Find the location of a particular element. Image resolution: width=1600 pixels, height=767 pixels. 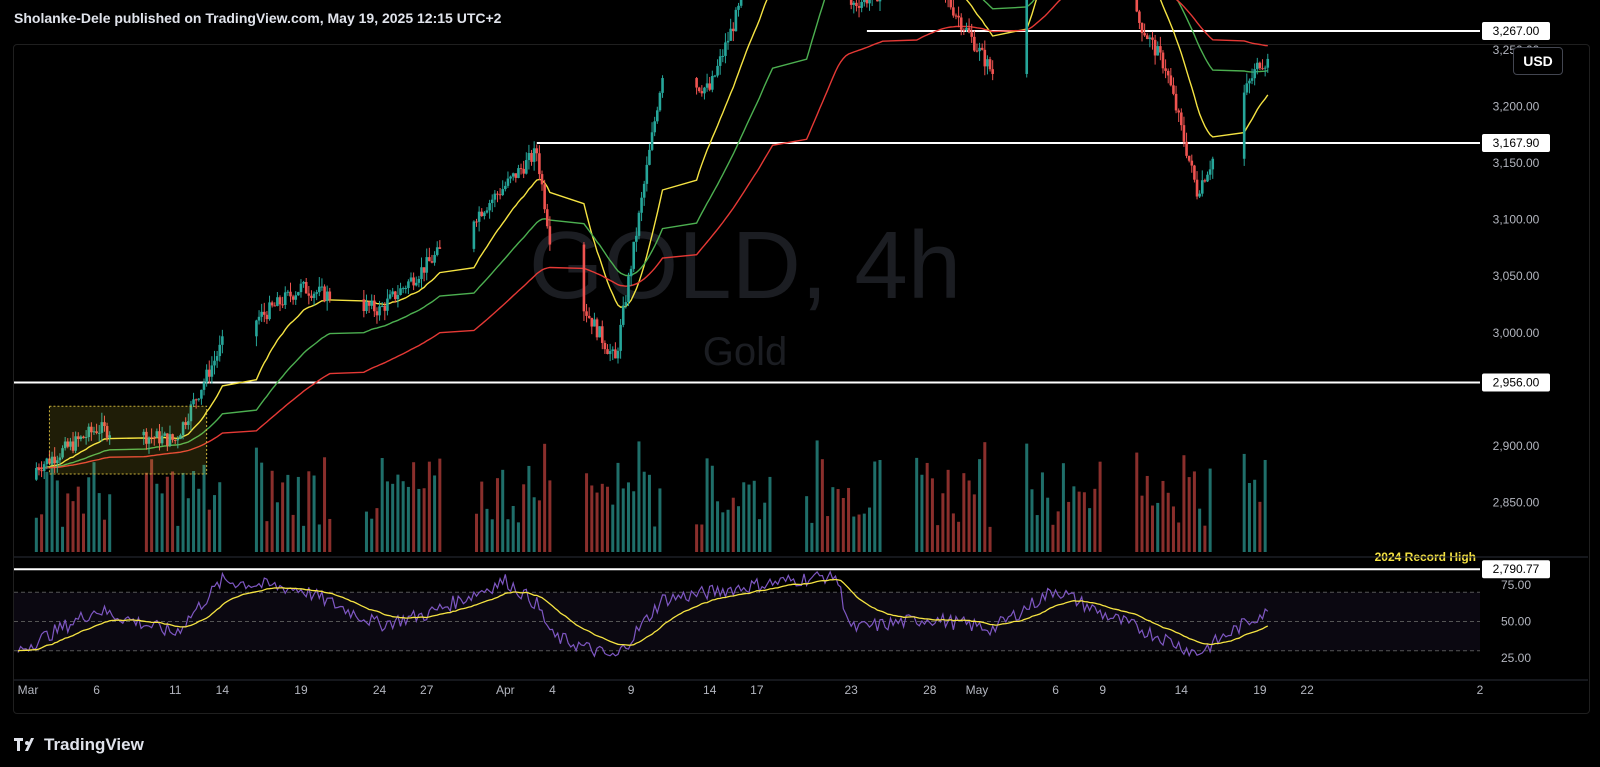

tradingview-logo-icon is located at coordinates (26, 745).